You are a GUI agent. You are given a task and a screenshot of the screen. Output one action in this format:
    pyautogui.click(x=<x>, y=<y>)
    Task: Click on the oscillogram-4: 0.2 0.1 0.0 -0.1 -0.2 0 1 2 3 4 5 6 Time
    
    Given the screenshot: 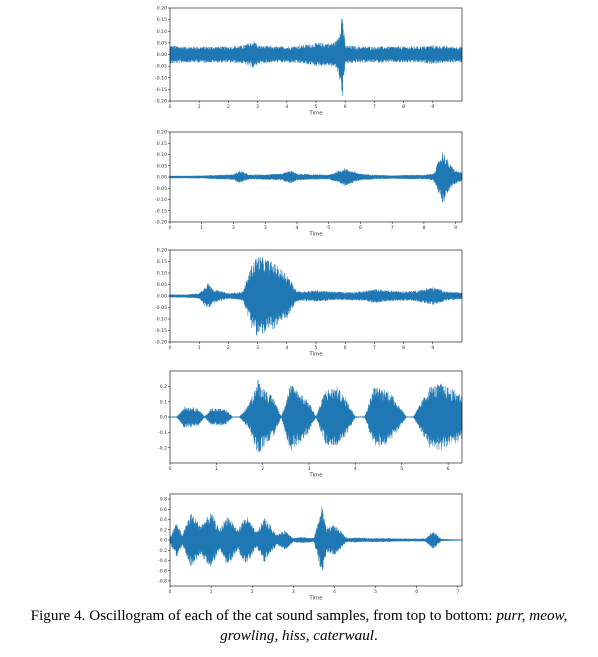 What is the action you would take?
    pyautogui.click(x=310, y=424)
    